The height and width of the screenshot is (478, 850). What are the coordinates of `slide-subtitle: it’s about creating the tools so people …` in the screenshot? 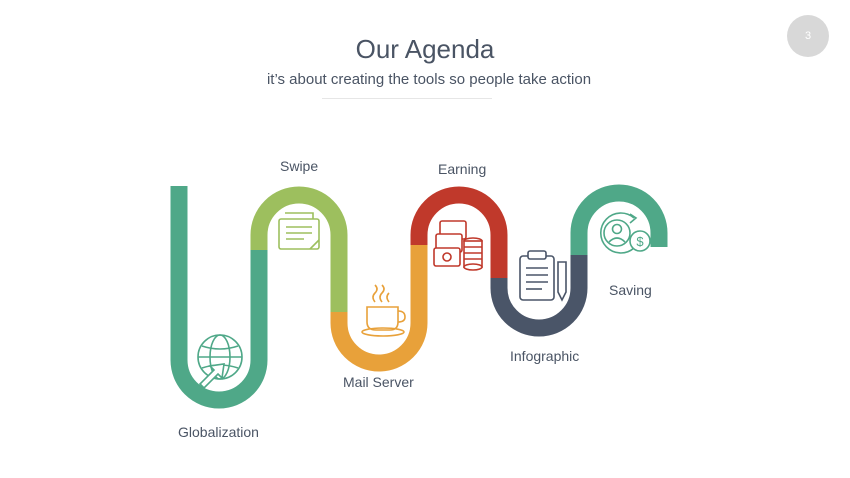 It's located at (429, 79).